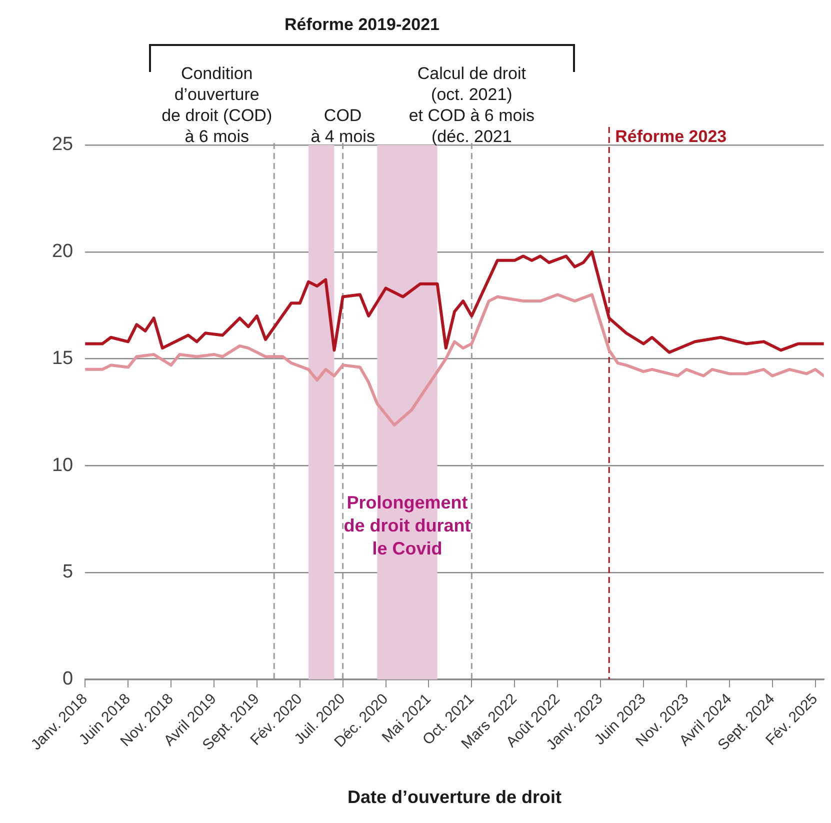 This screenshot has height=823, width=831. Describe the element at coordinates (63, 251) in the screenshot. I see `y-tick-label: 20` at that location.